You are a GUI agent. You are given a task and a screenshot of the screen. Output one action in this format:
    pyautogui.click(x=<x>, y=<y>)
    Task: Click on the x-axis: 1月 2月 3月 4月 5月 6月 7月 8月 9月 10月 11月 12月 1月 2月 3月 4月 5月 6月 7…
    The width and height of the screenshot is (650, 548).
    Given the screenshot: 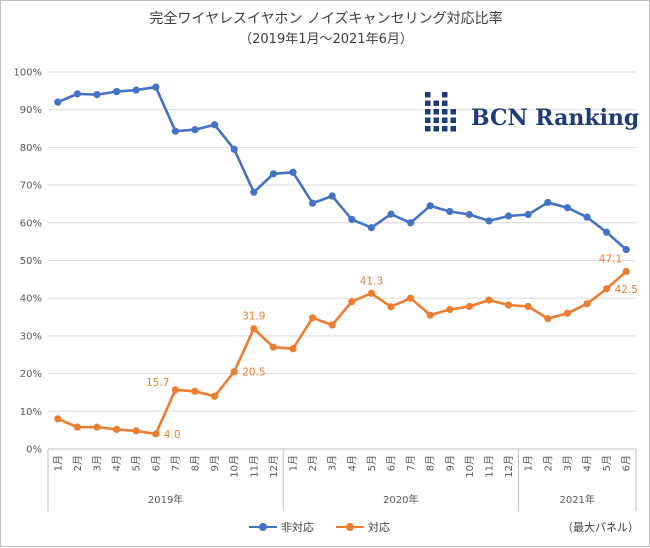 What is the action you would take?
    pyautogui.click(x=342, y=480)
    